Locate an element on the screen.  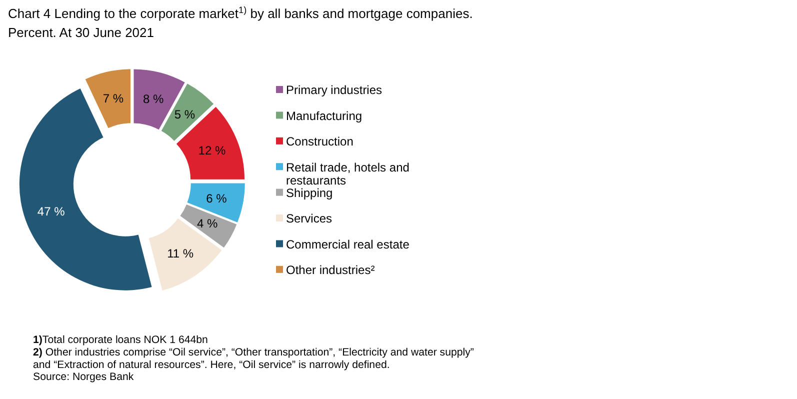
legend-label: Other industries² is located at coordinates (330, 270).